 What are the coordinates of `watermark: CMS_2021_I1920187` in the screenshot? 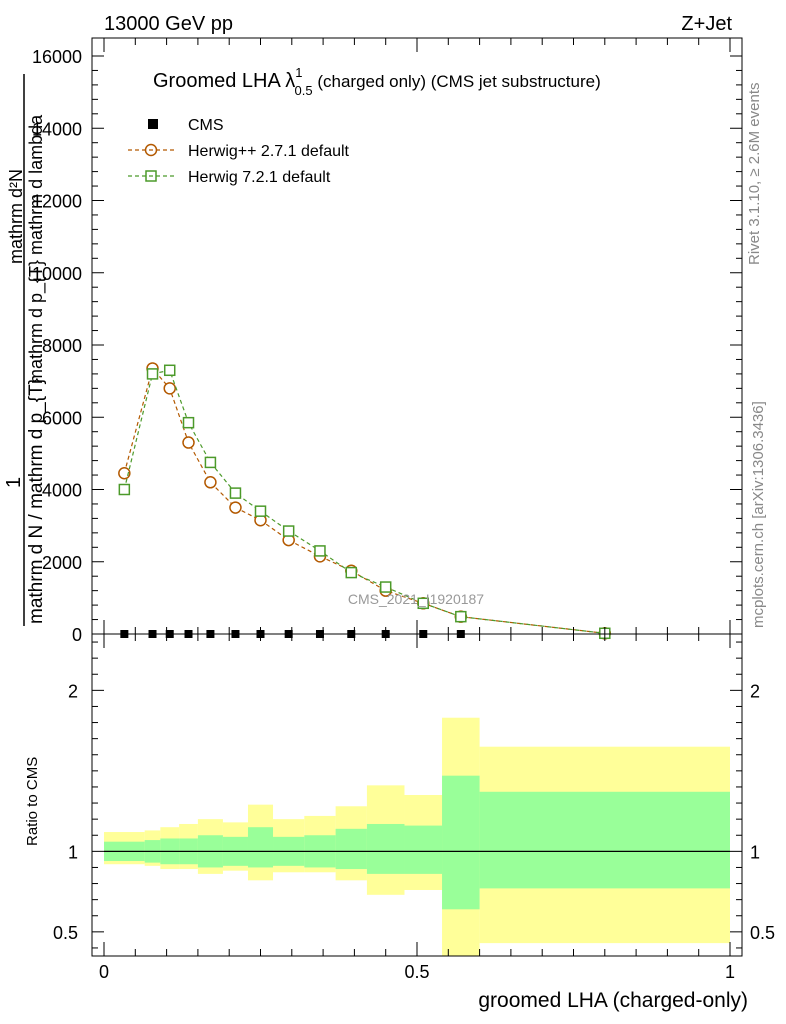 It's located at (416, 599).